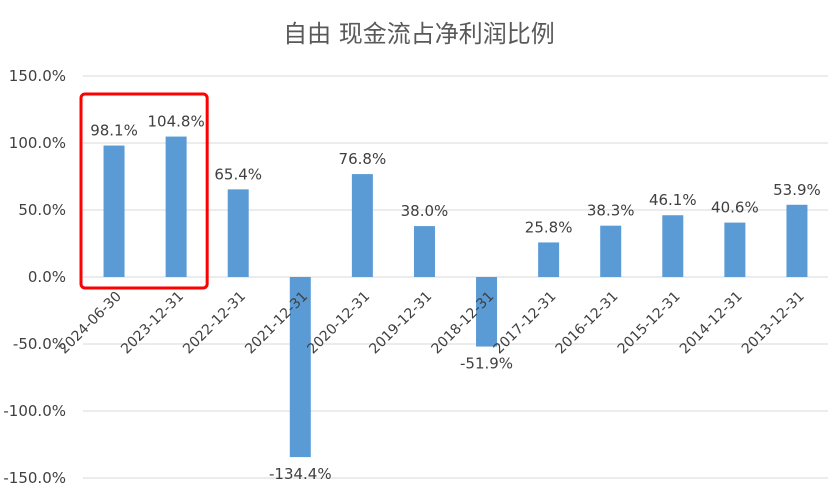  What do you see at coordinates (34, 411) in the screenshot?
I see `y-tick-label: -100.0%` at bounding box center [34, 411].